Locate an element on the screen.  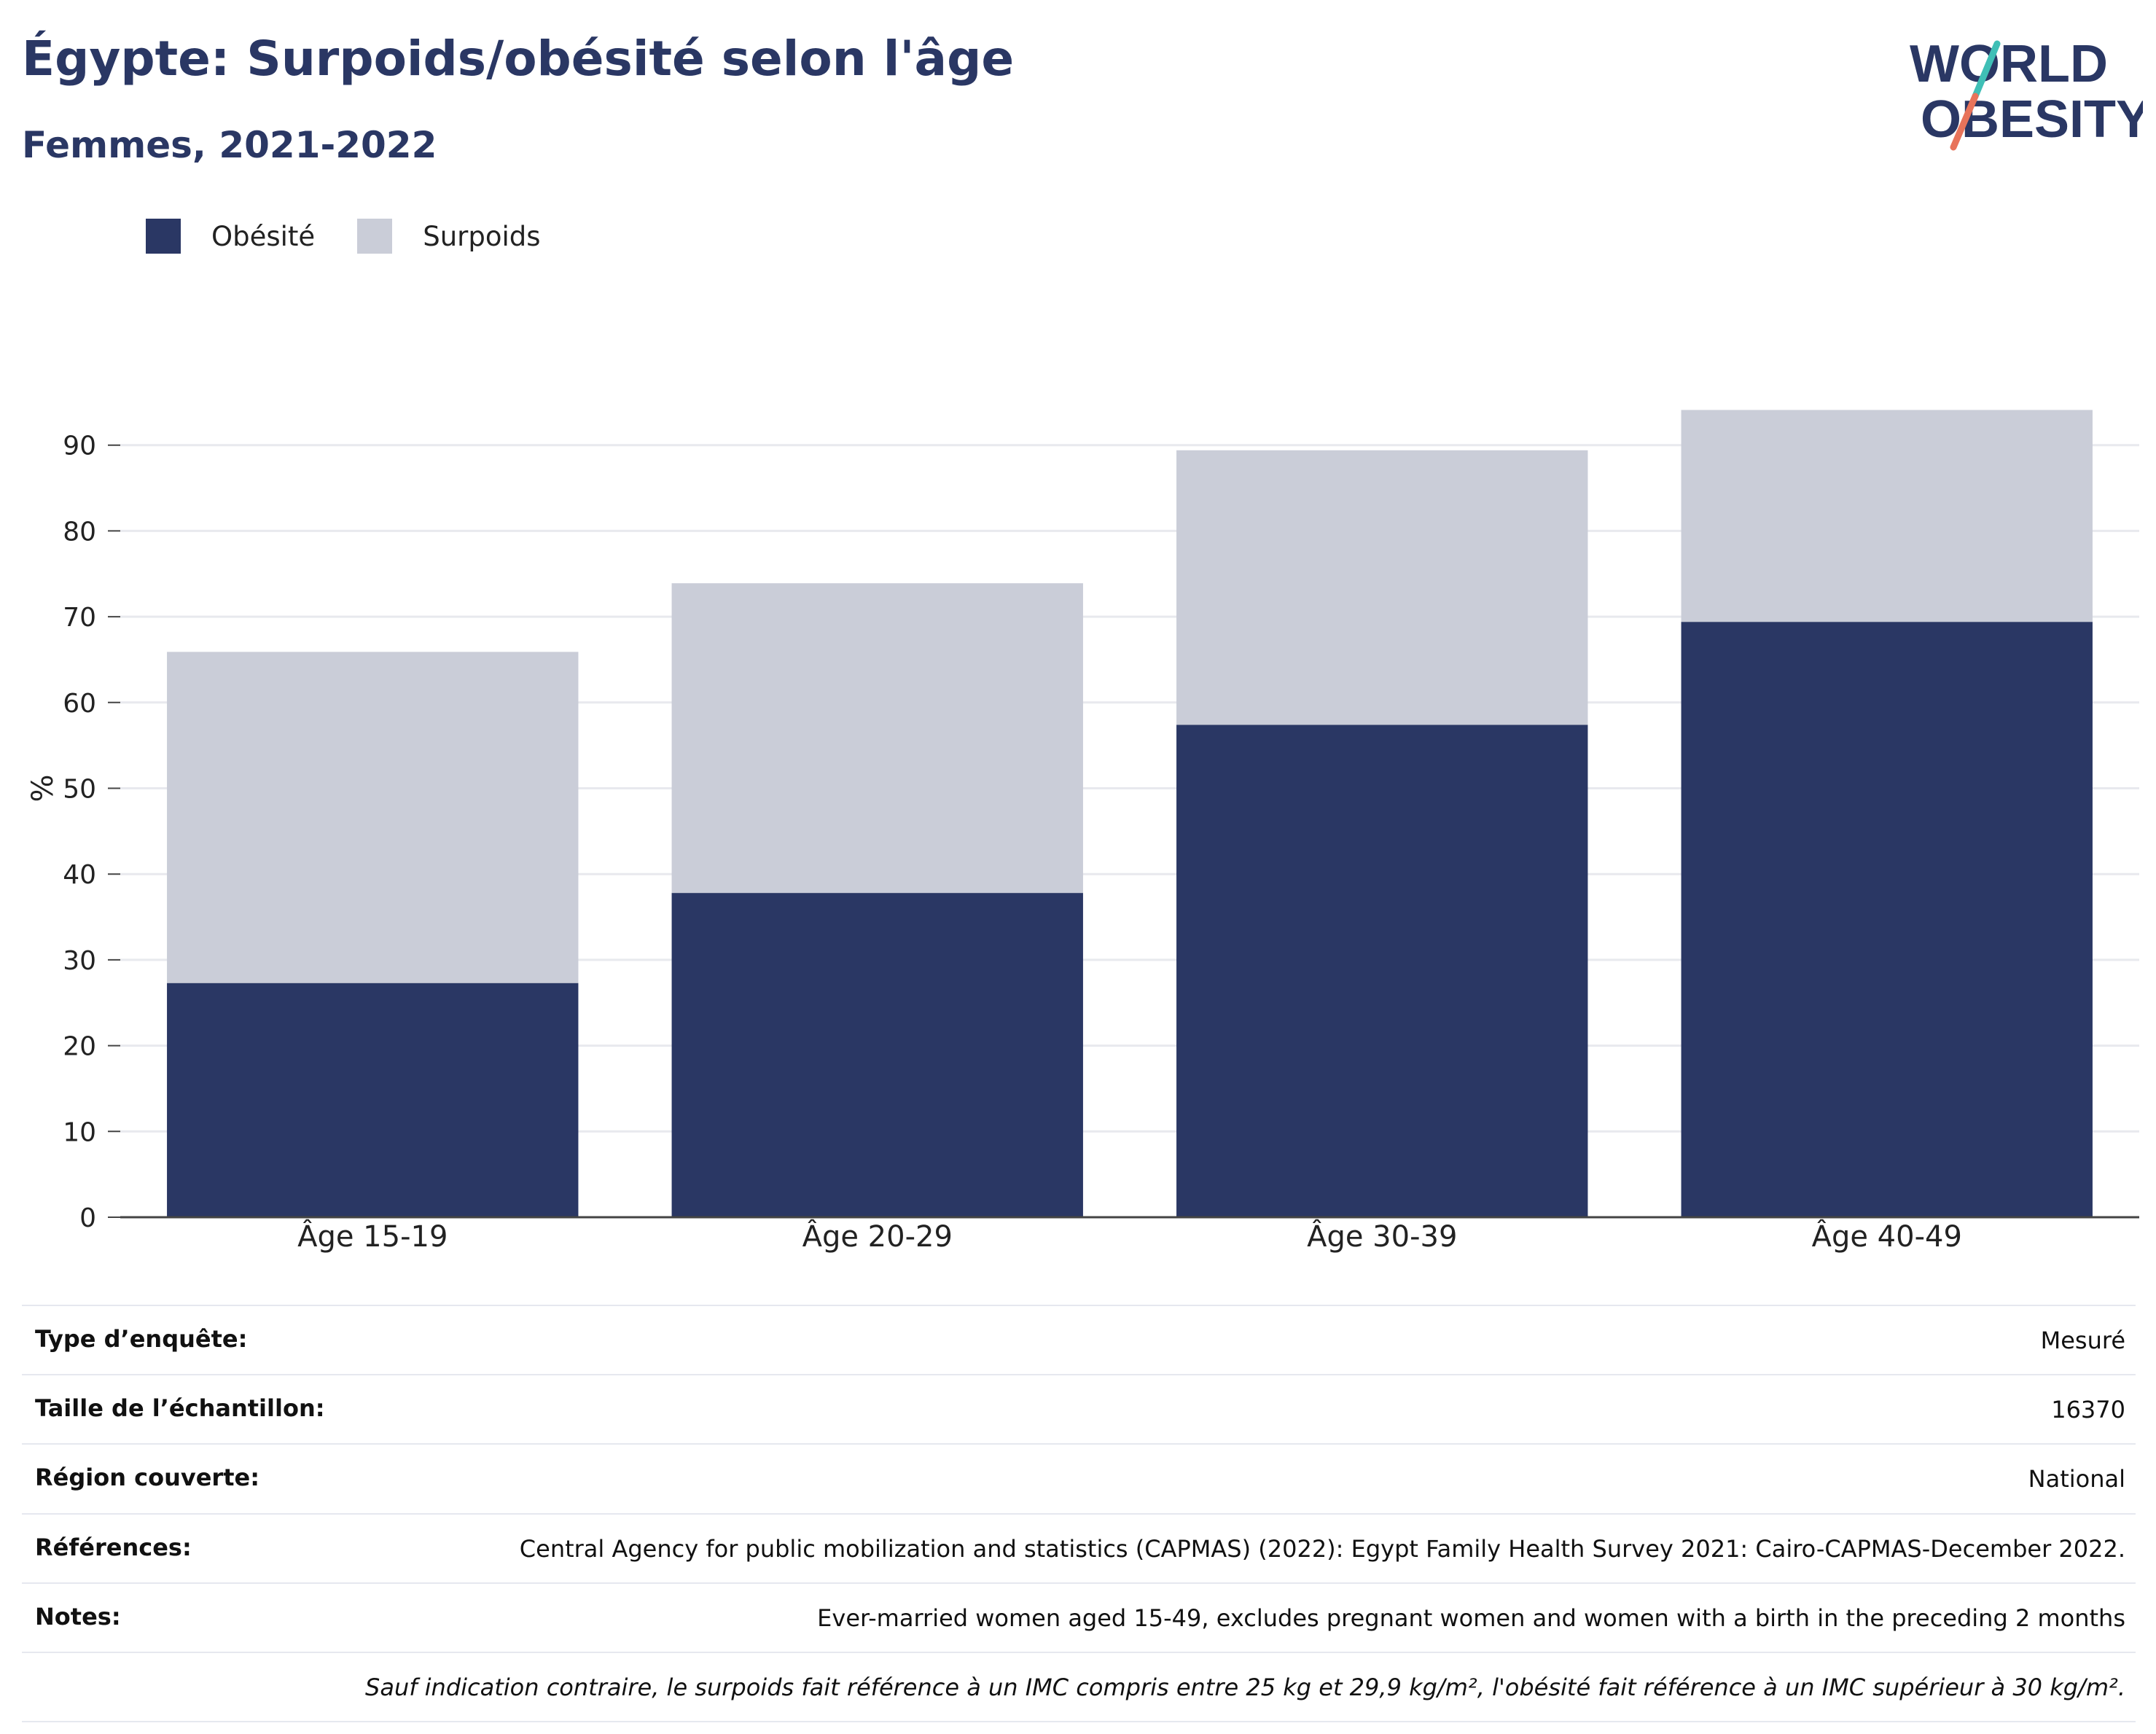
info-value: Mesuré is located at coordinates (2082, 1340).